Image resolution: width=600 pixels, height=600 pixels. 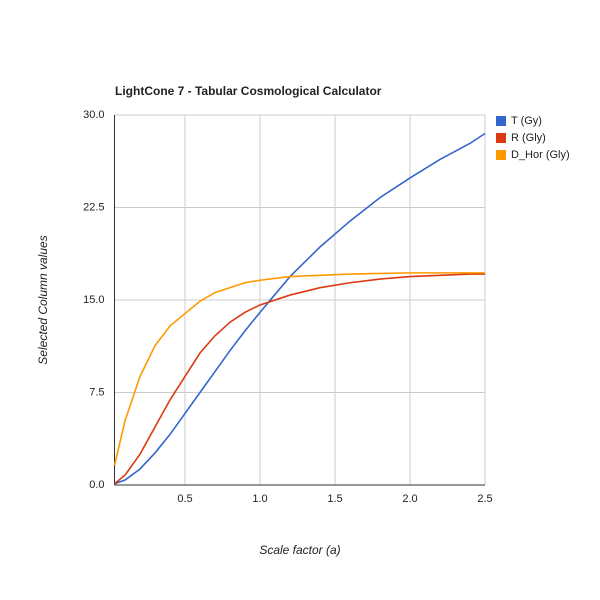 What do you see at coordinates (259, 499) in the screenshot?
I see `x-tick-label: 1.0` at bounding box center [259, 499].